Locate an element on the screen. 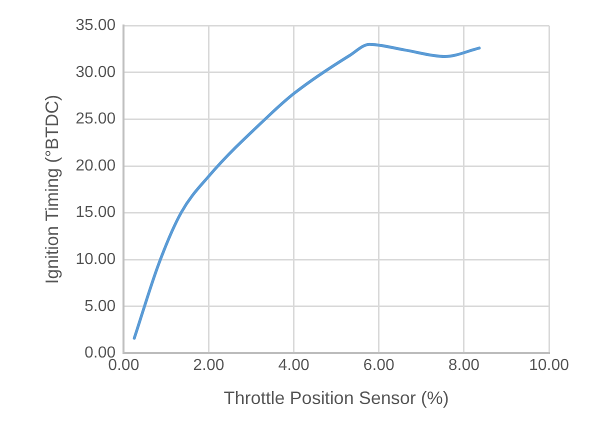 The width and height of the screenshot is (597, 432). x-tick-label: 10.00 is located at coordinates (549, 365).